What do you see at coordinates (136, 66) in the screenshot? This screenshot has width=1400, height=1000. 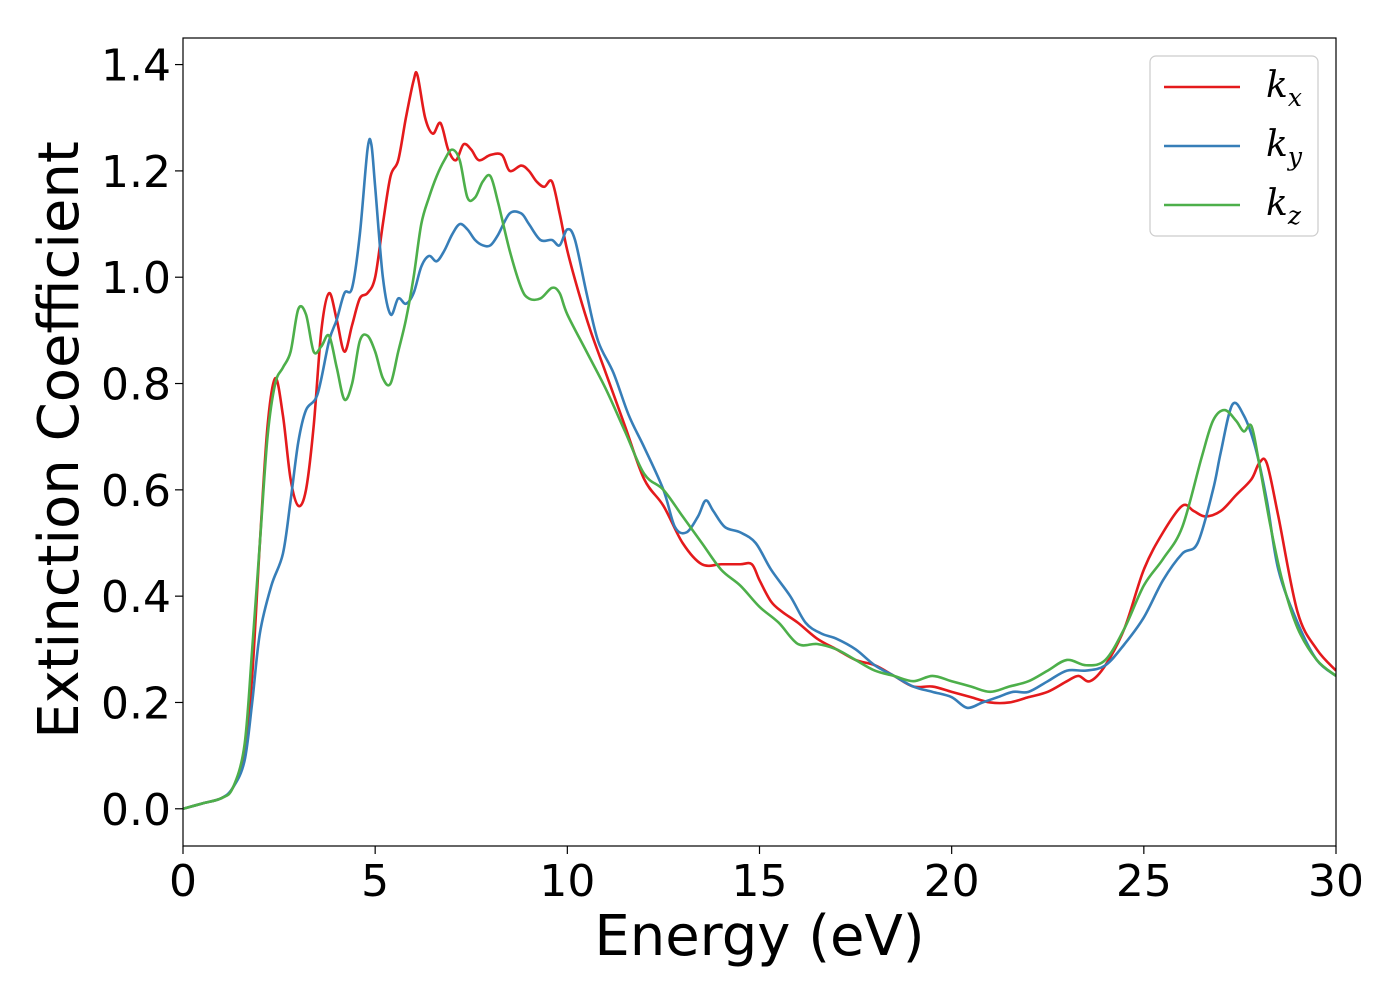 I see `y-tick-label: 1.4` at bounding box center [136, 66].